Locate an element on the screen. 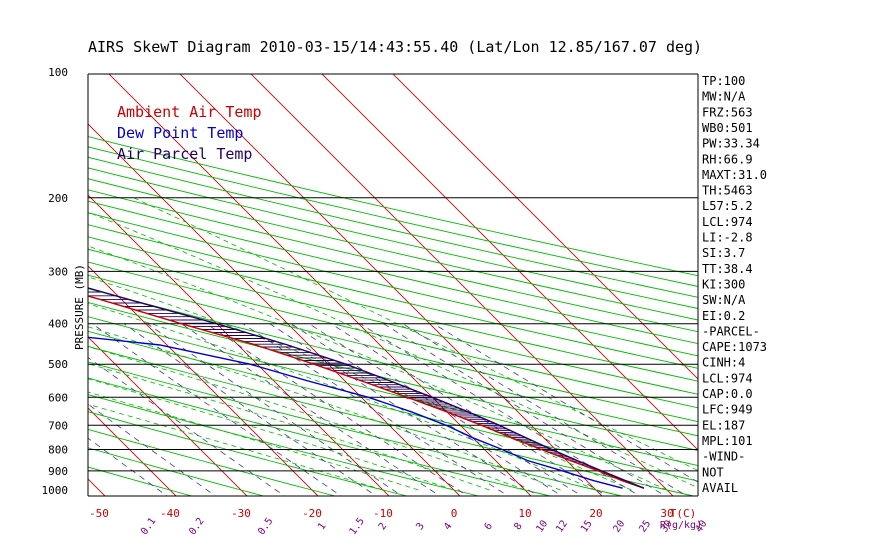 The height and width of the screenshot is (560, 870). bottom-temp-tick-label: -40 is located at coordinates (170, 513).